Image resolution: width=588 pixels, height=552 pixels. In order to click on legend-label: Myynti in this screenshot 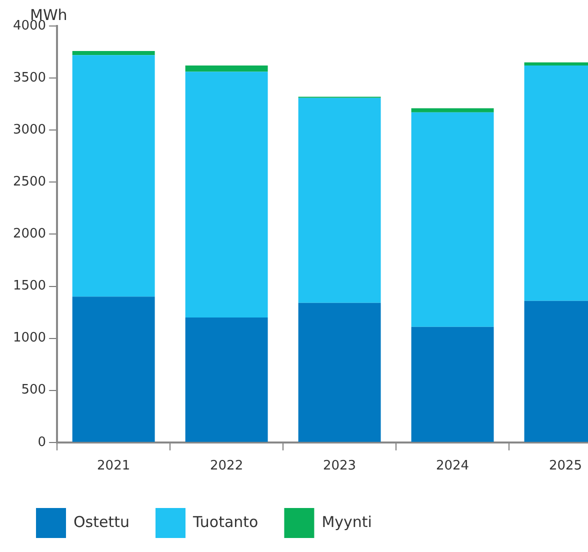, I will do `click(347, 521)`.